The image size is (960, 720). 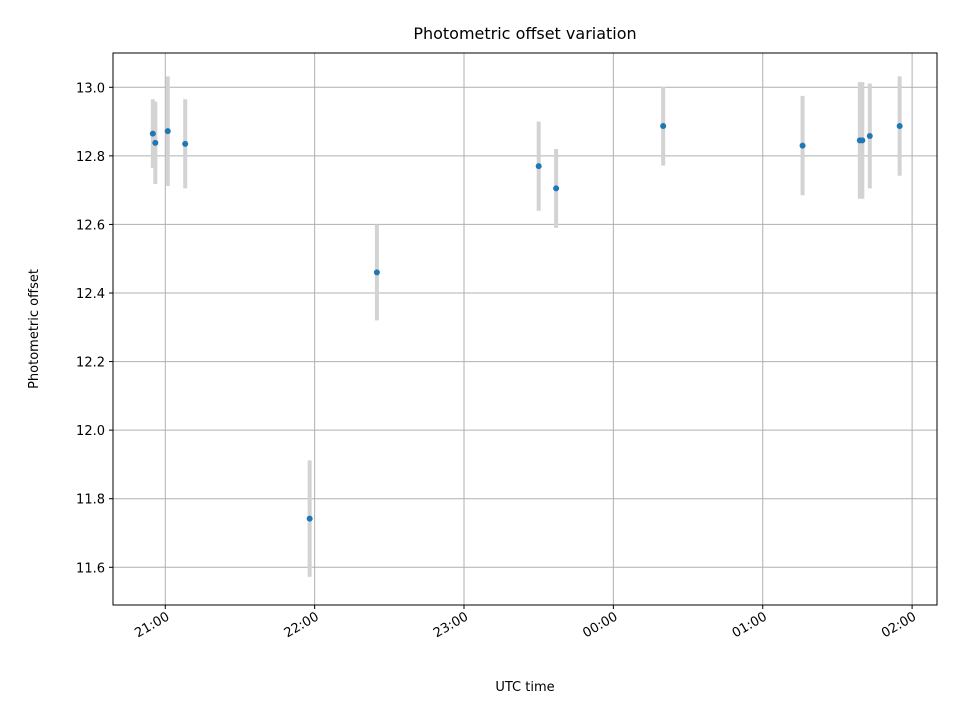 I want to click on x-tick-label: 02:00, so click(x=899, y=625).